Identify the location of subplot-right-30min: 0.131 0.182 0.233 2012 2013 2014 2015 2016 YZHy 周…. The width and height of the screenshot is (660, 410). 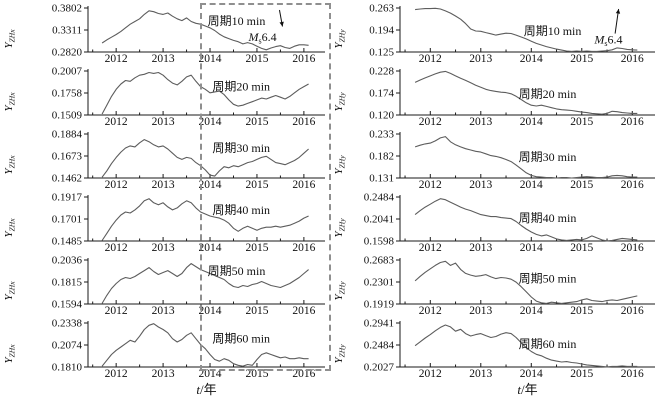
(494, 160).